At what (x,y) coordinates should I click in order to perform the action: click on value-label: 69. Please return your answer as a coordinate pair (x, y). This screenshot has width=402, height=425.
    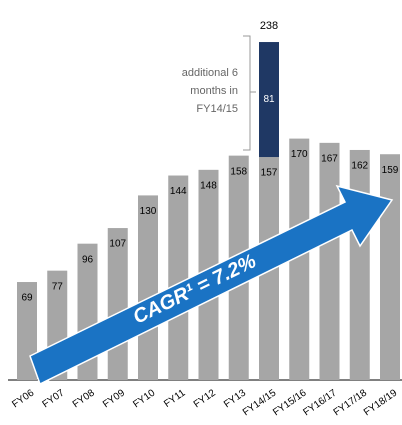
    Looking at the image, I should click on (27, 298).